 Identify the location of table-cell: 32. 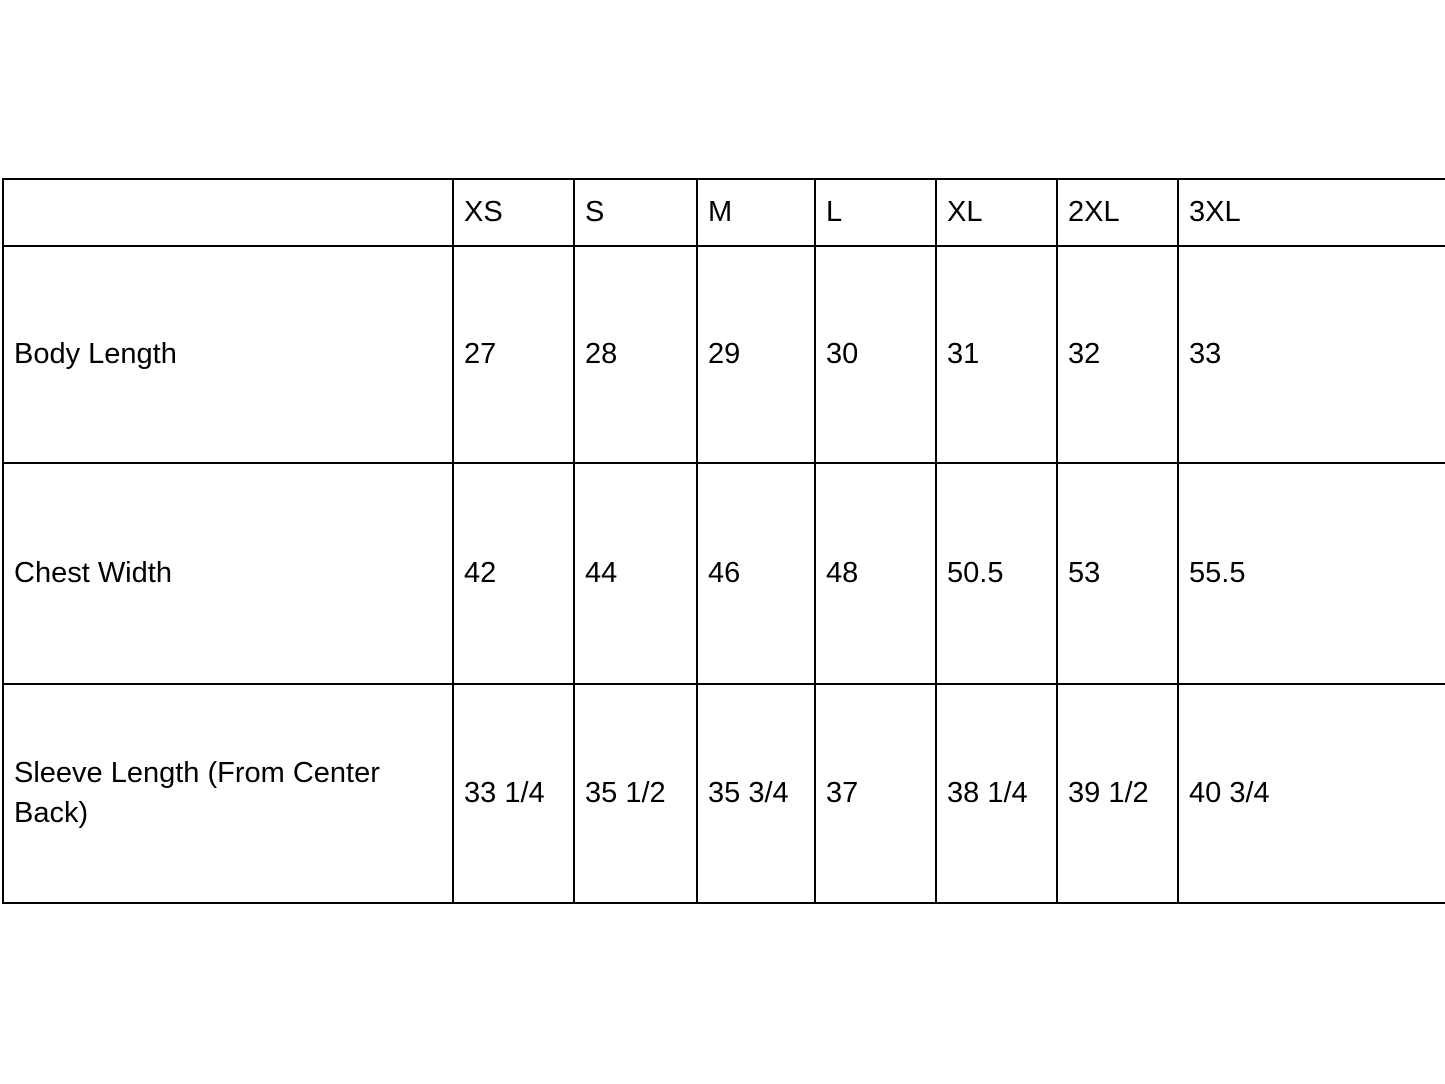
(1117, 354).